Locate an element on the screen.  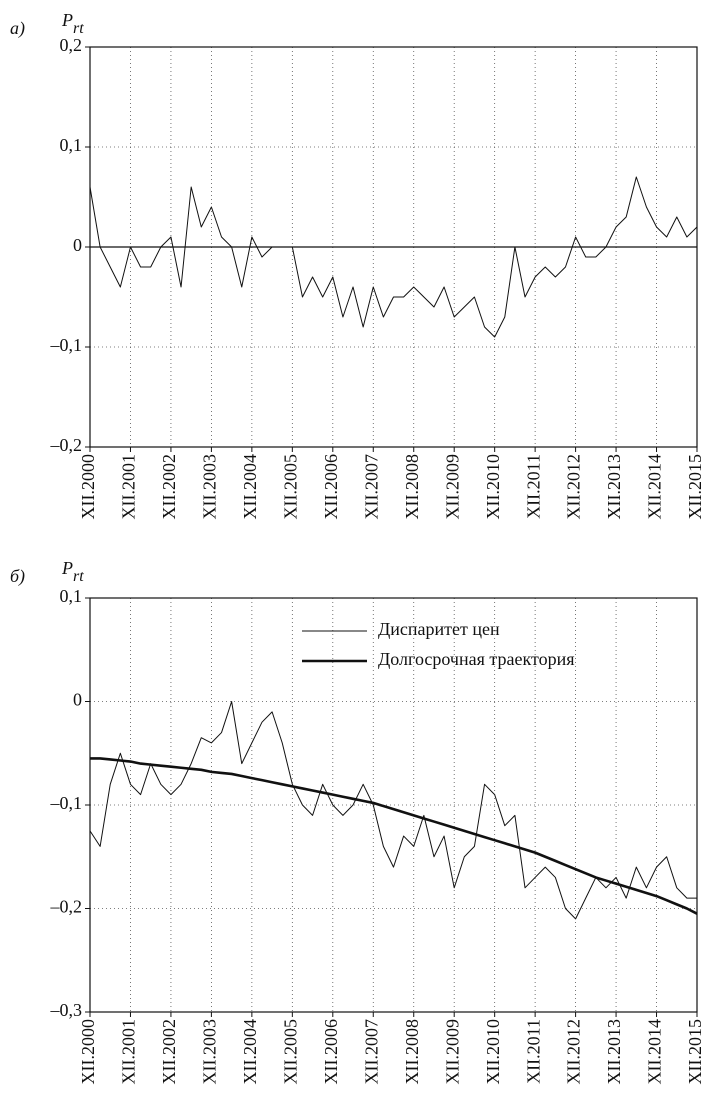
panel-label: а) is located at coordinates (17, 28).